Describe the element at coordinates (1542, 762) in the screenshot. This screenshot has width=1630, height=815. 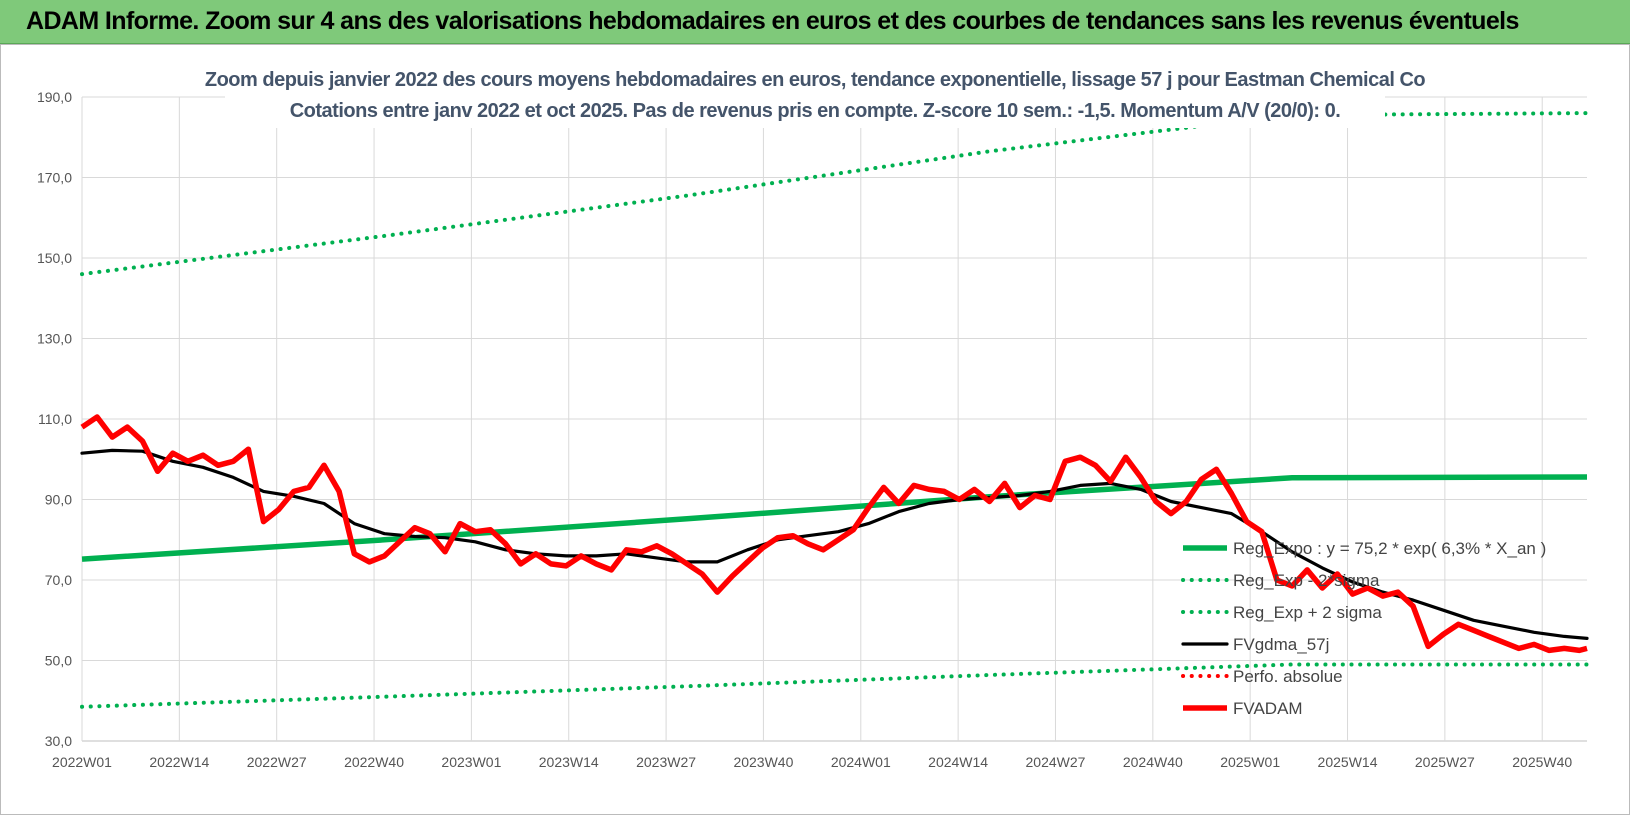
I see `x-tick-label: 2025W40` at that location.